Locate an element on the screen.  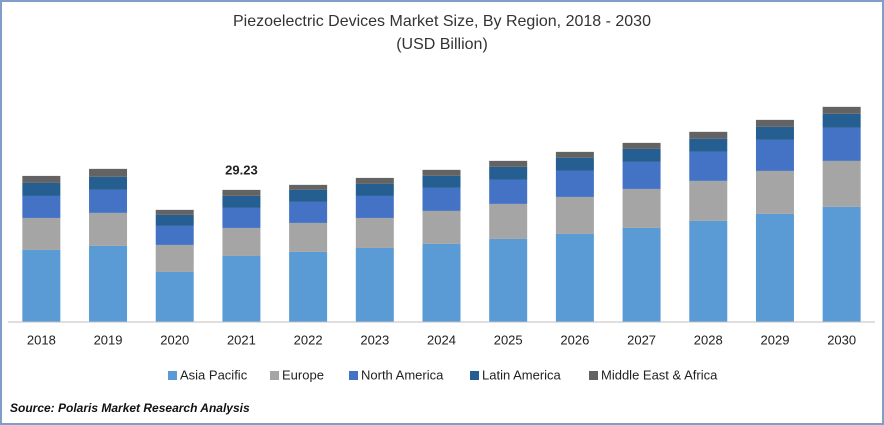
chart-subtitle: (USD Billion) is located at coordinates (442, 44).